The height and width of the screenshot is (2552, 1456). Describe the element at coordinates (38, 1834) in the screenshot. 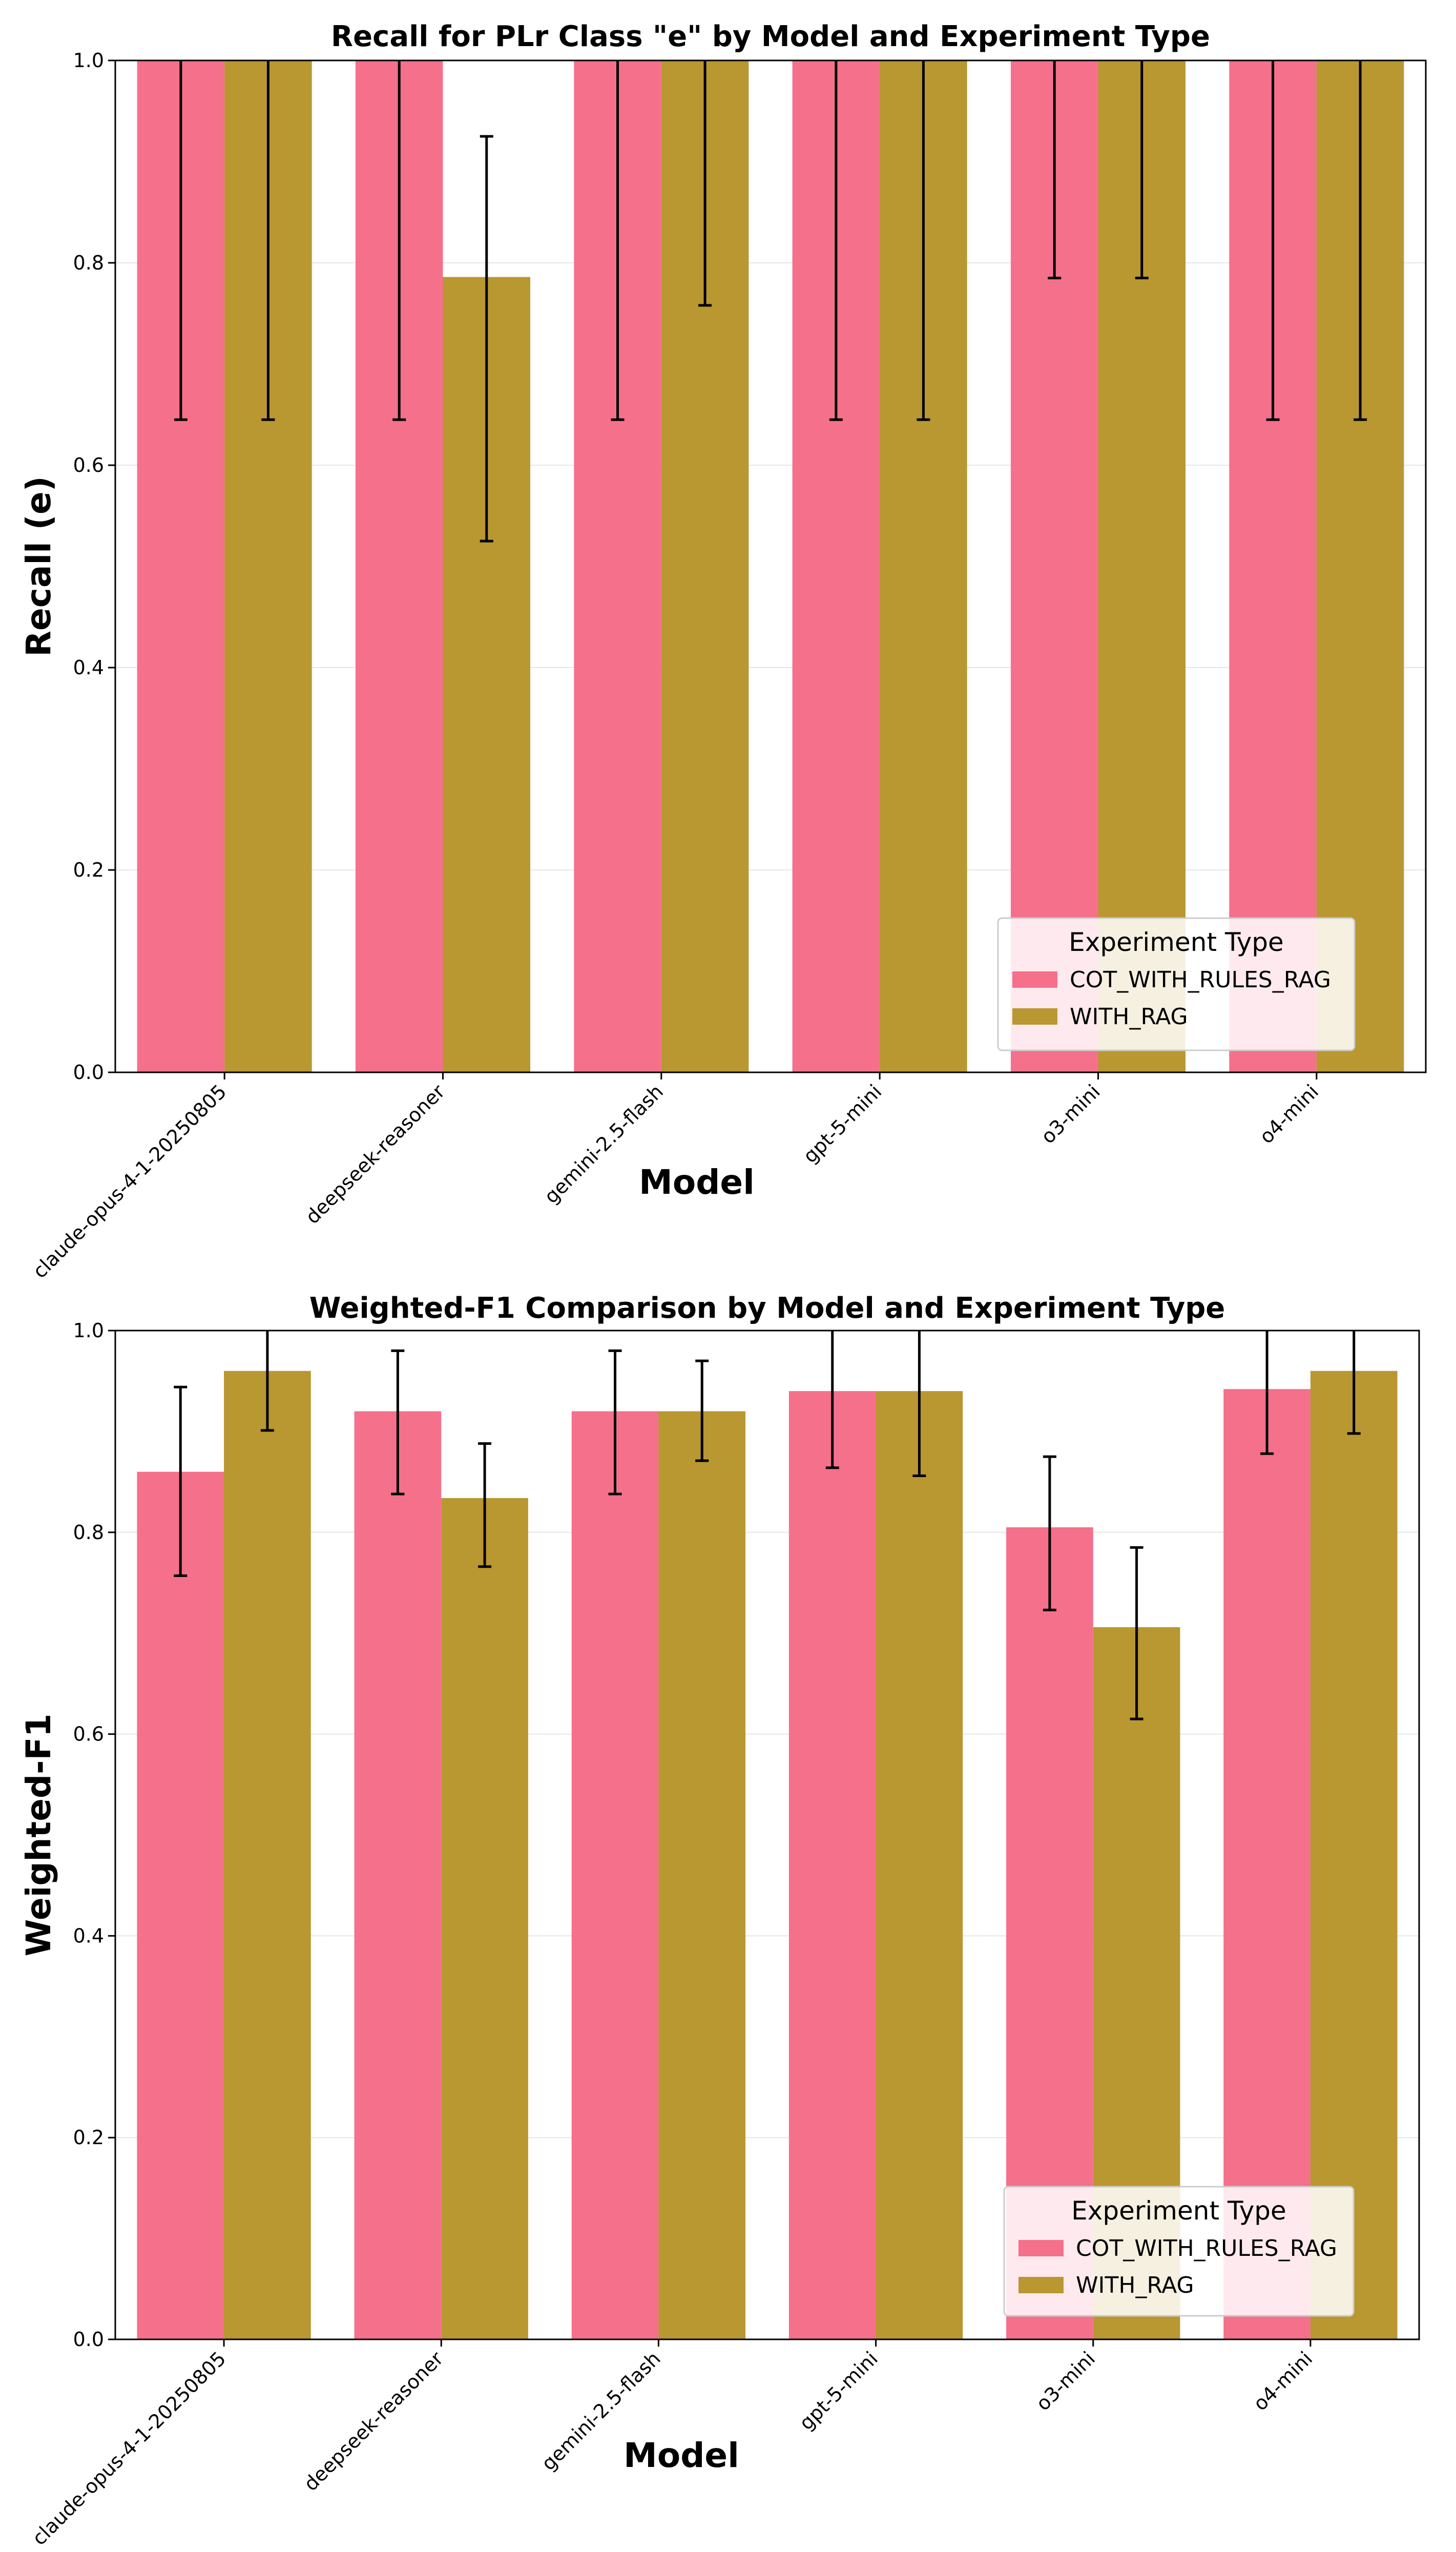

I see `y-axis-label: Weighted-F1` at that location.